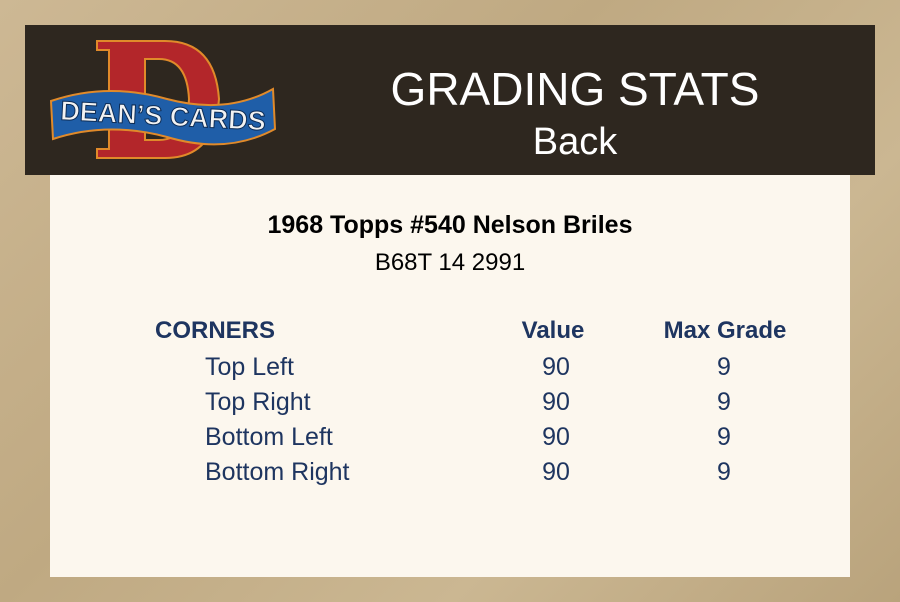  I want to click on row-label: Bottom Right, so click(277, 472).